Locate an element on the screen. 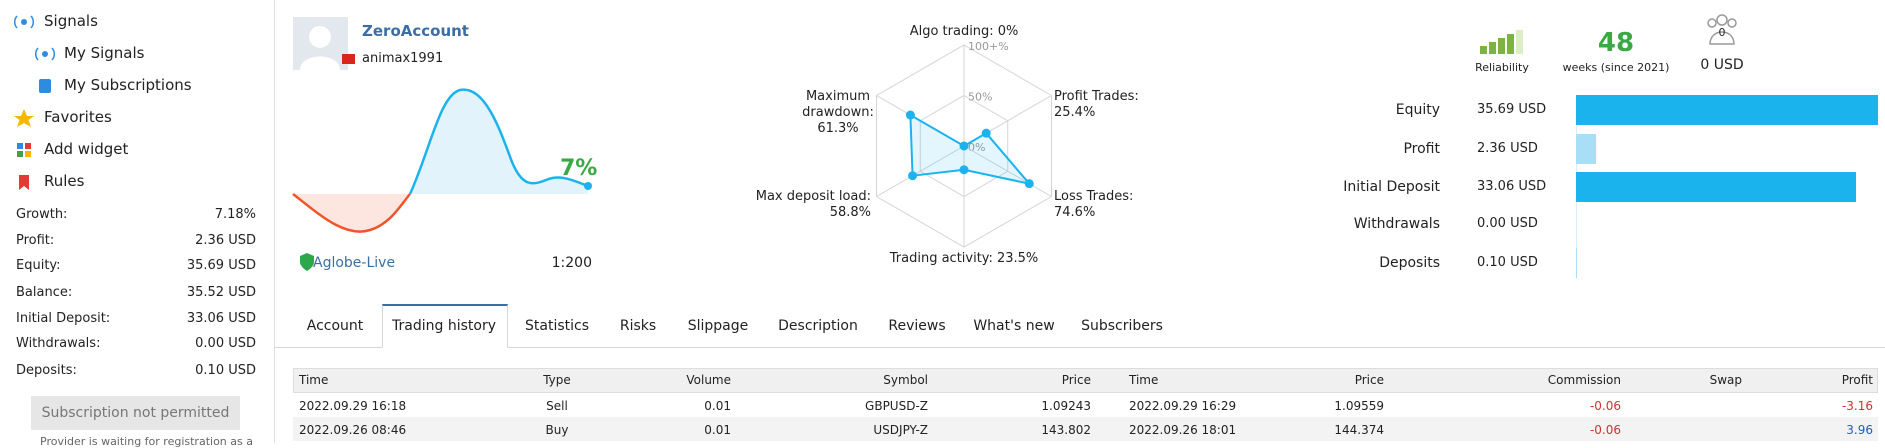 This screenshot has height=448, width=1885. table-cell: USDJPY-Z is located at coordinates (900, 430).